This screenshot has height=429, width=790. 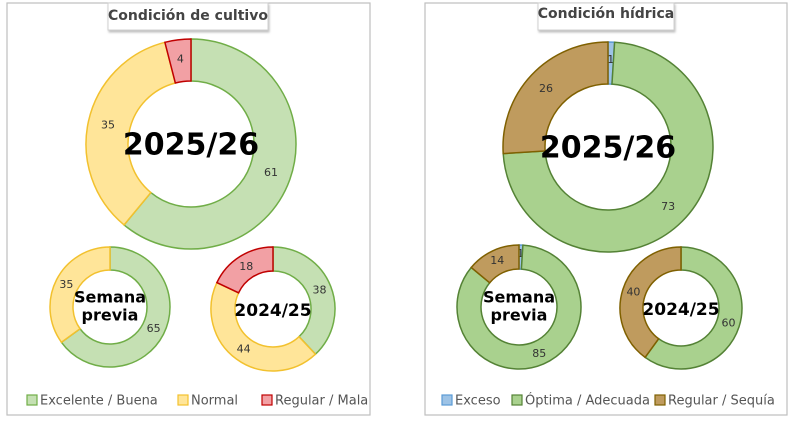 What do you see at coordinates (546, 88) in the screenshot?
I see `data-label: 26` at bounding box center [546, 88].